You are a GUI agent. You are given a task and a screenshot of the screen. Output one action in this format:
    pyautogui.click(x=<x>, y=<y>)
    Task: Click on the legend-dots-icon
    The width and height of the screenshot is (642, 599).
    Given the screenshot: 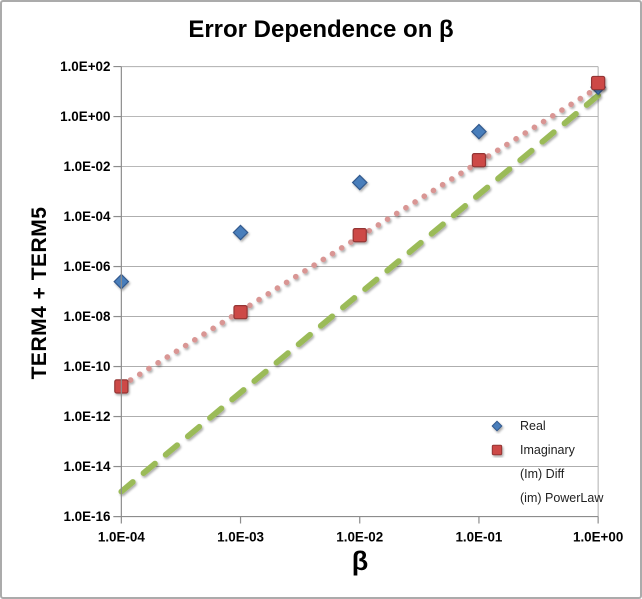 What is the action you would take?
    pyautogui.click(x=497, y=498)
    